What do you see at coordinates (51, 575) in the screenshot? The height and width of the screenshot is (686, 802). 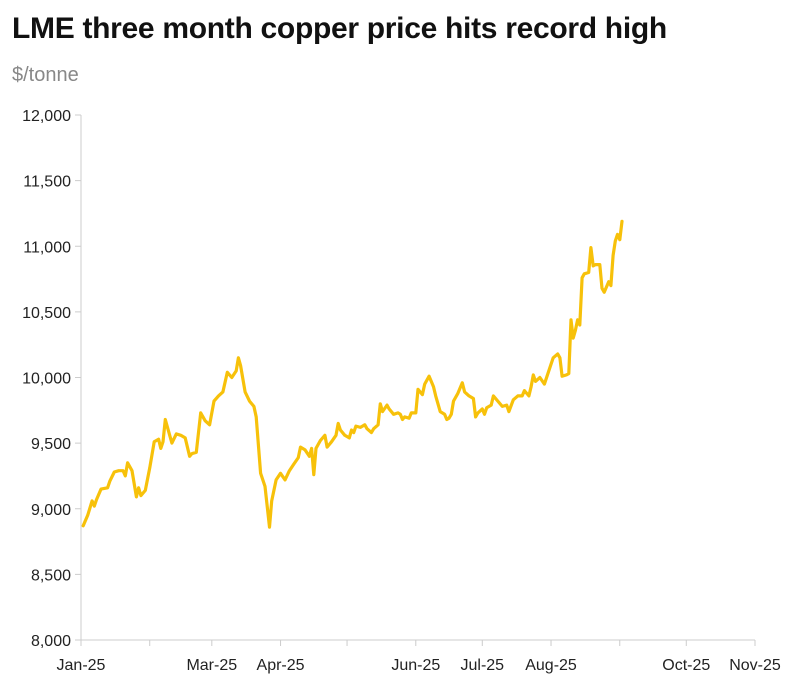 I see `y-tick-label: 8,500` at bounding box center [51, 575].